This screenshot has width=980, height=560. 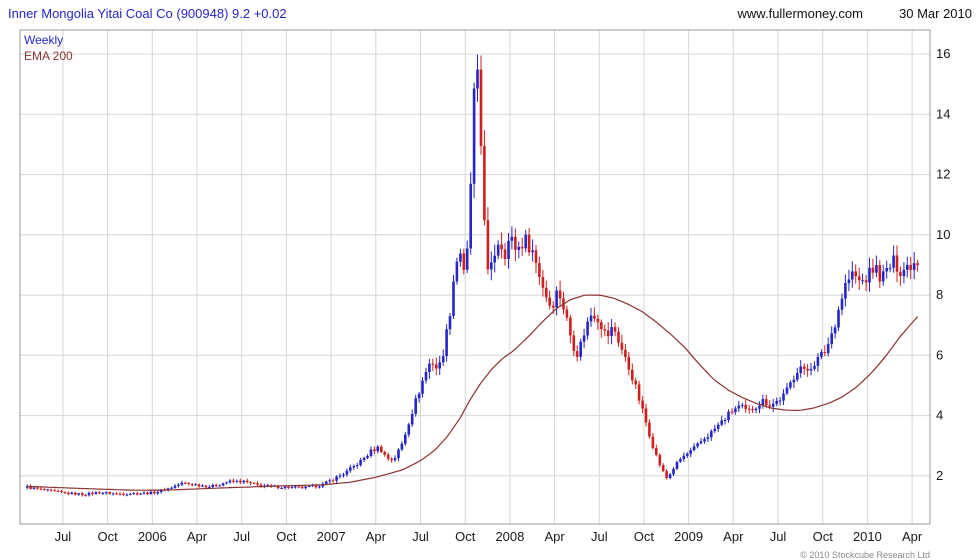 I want to click on x-axis-label: 2010, so click(x=867, y=536).